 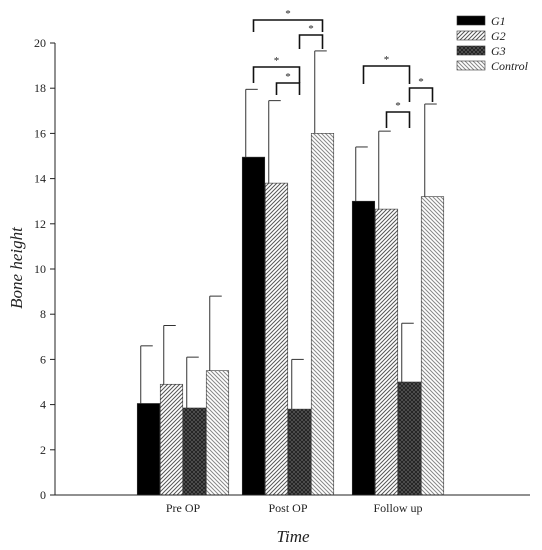 I want to click on y-tick-label: 20, so click(x=40, y=43).